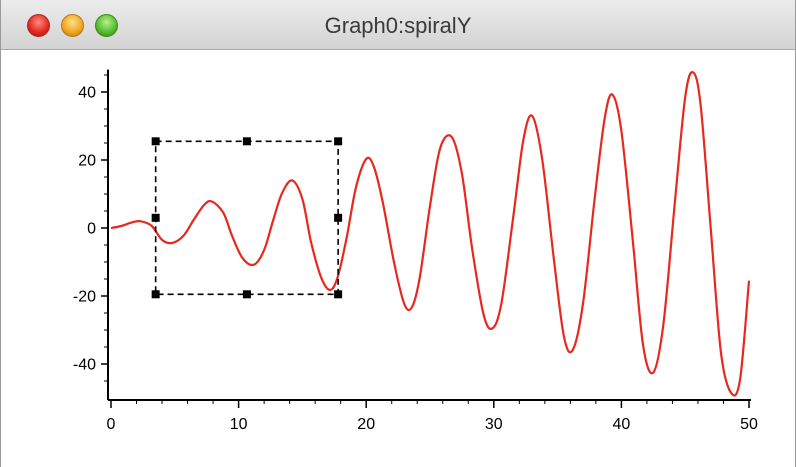 The width and height of the screenshot is (796, 467). Describe the element at coordinates (622, 424) in the screenshot. I see `x-tick-label: 40` at that location.